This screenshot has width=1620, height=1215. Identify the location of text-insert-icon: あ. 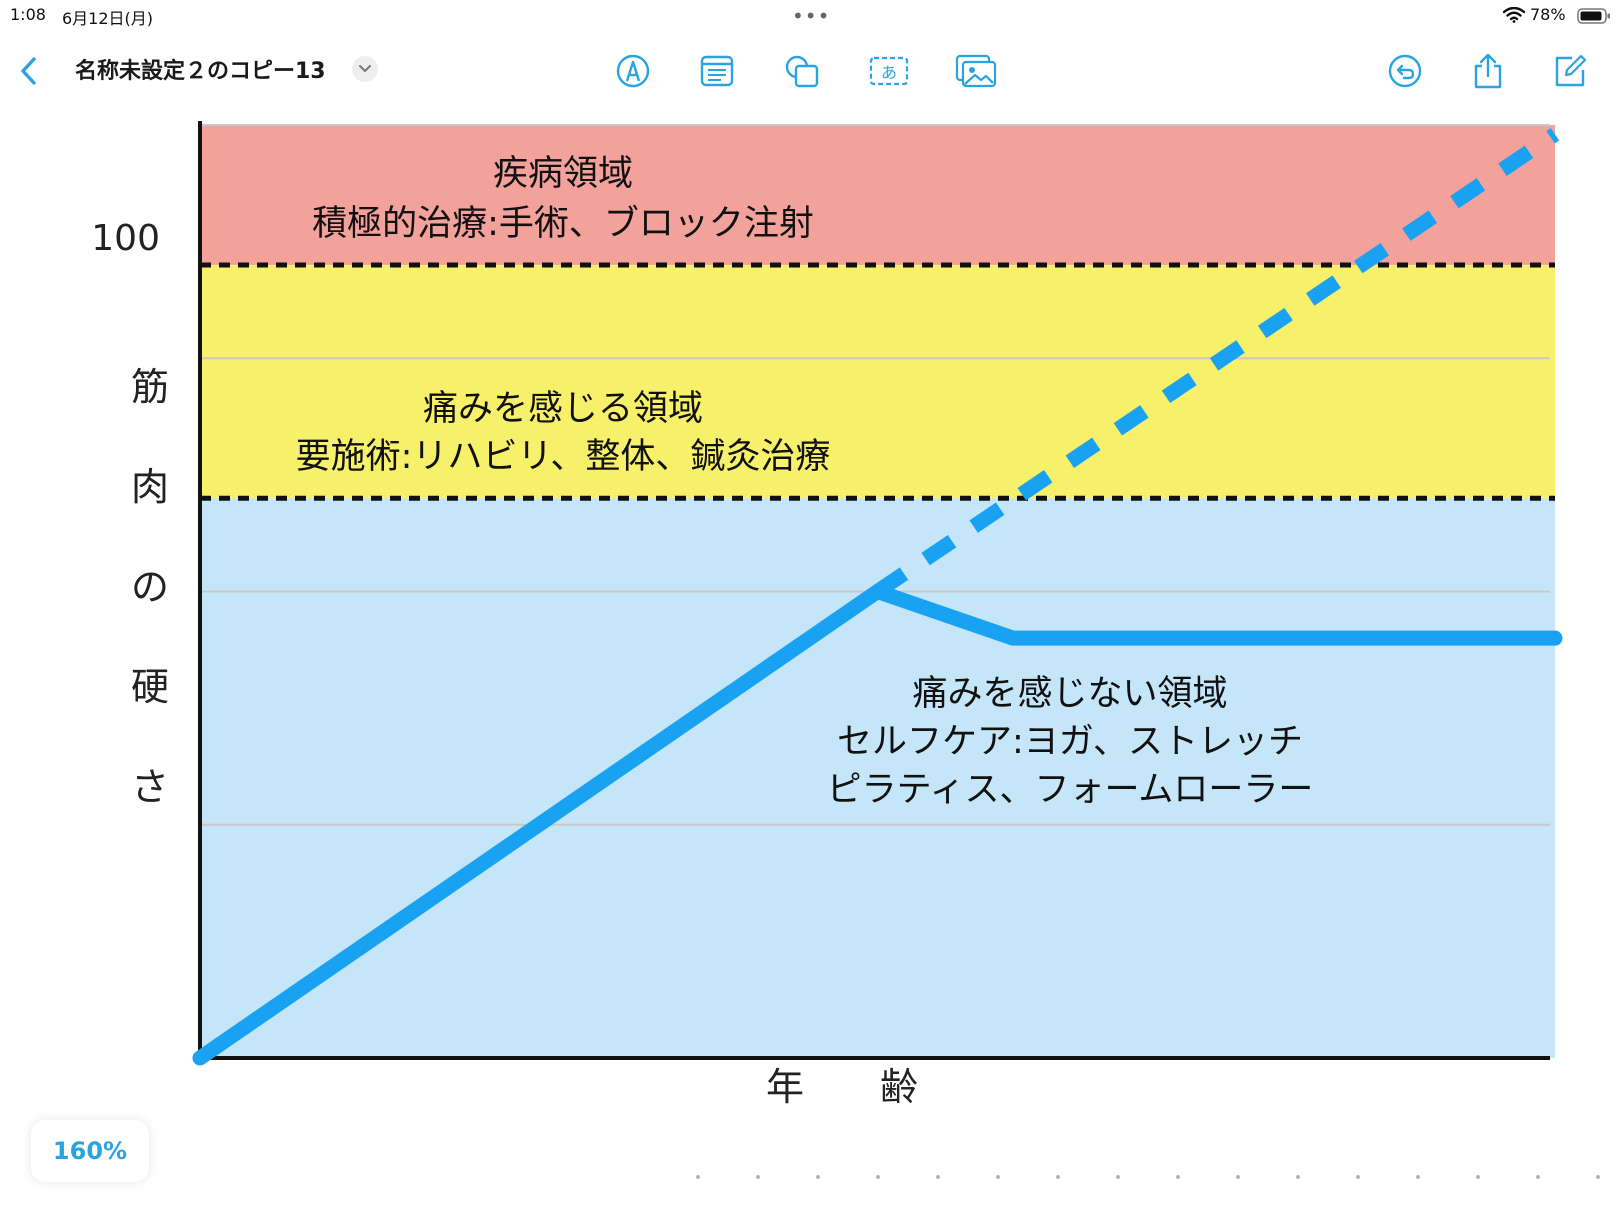
(889, 71).